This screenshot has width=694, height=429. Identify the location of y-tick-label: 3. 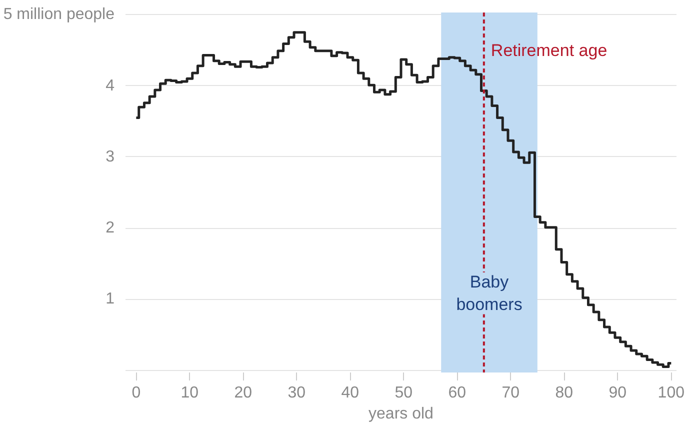
(110, 157).